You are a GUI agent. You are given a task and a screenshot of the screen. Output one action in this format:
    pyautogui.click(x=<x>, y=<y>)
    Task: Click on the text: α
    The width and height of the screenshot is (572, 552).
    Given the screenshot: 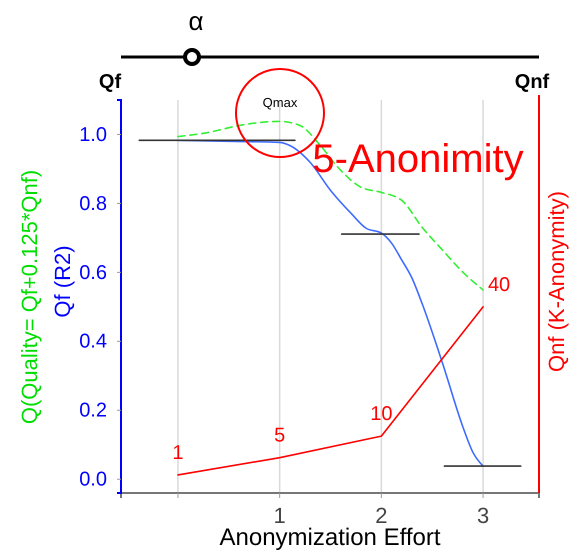 What is the action you would take?
    pyautogui.click(x=196, y=21)
    